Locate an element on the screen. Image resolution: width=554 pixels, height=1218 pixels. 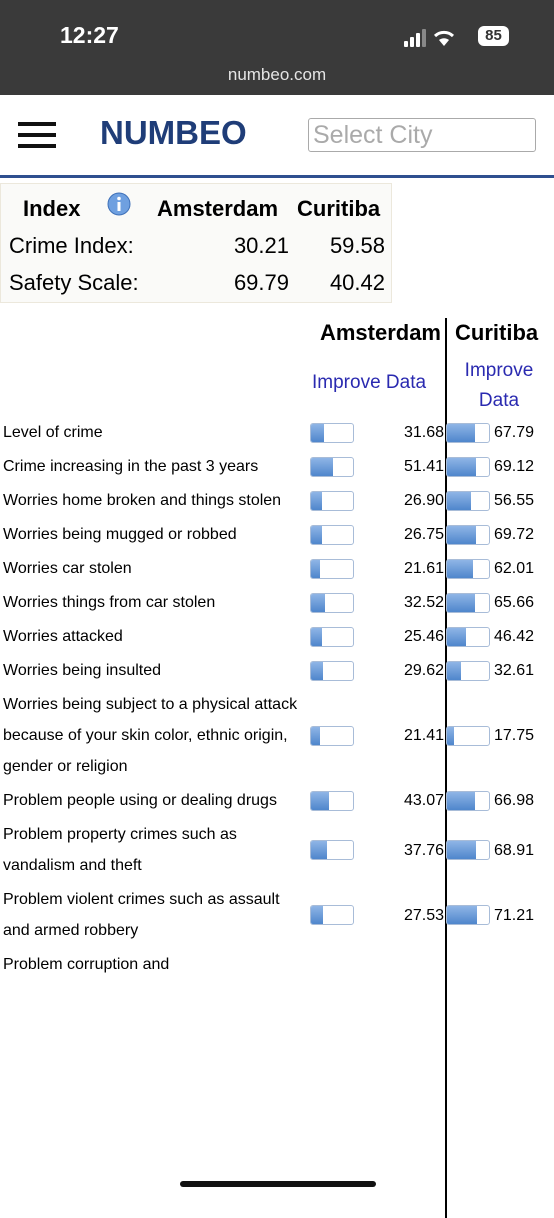
url: numbeo.com is located at coordinates (277, 74).